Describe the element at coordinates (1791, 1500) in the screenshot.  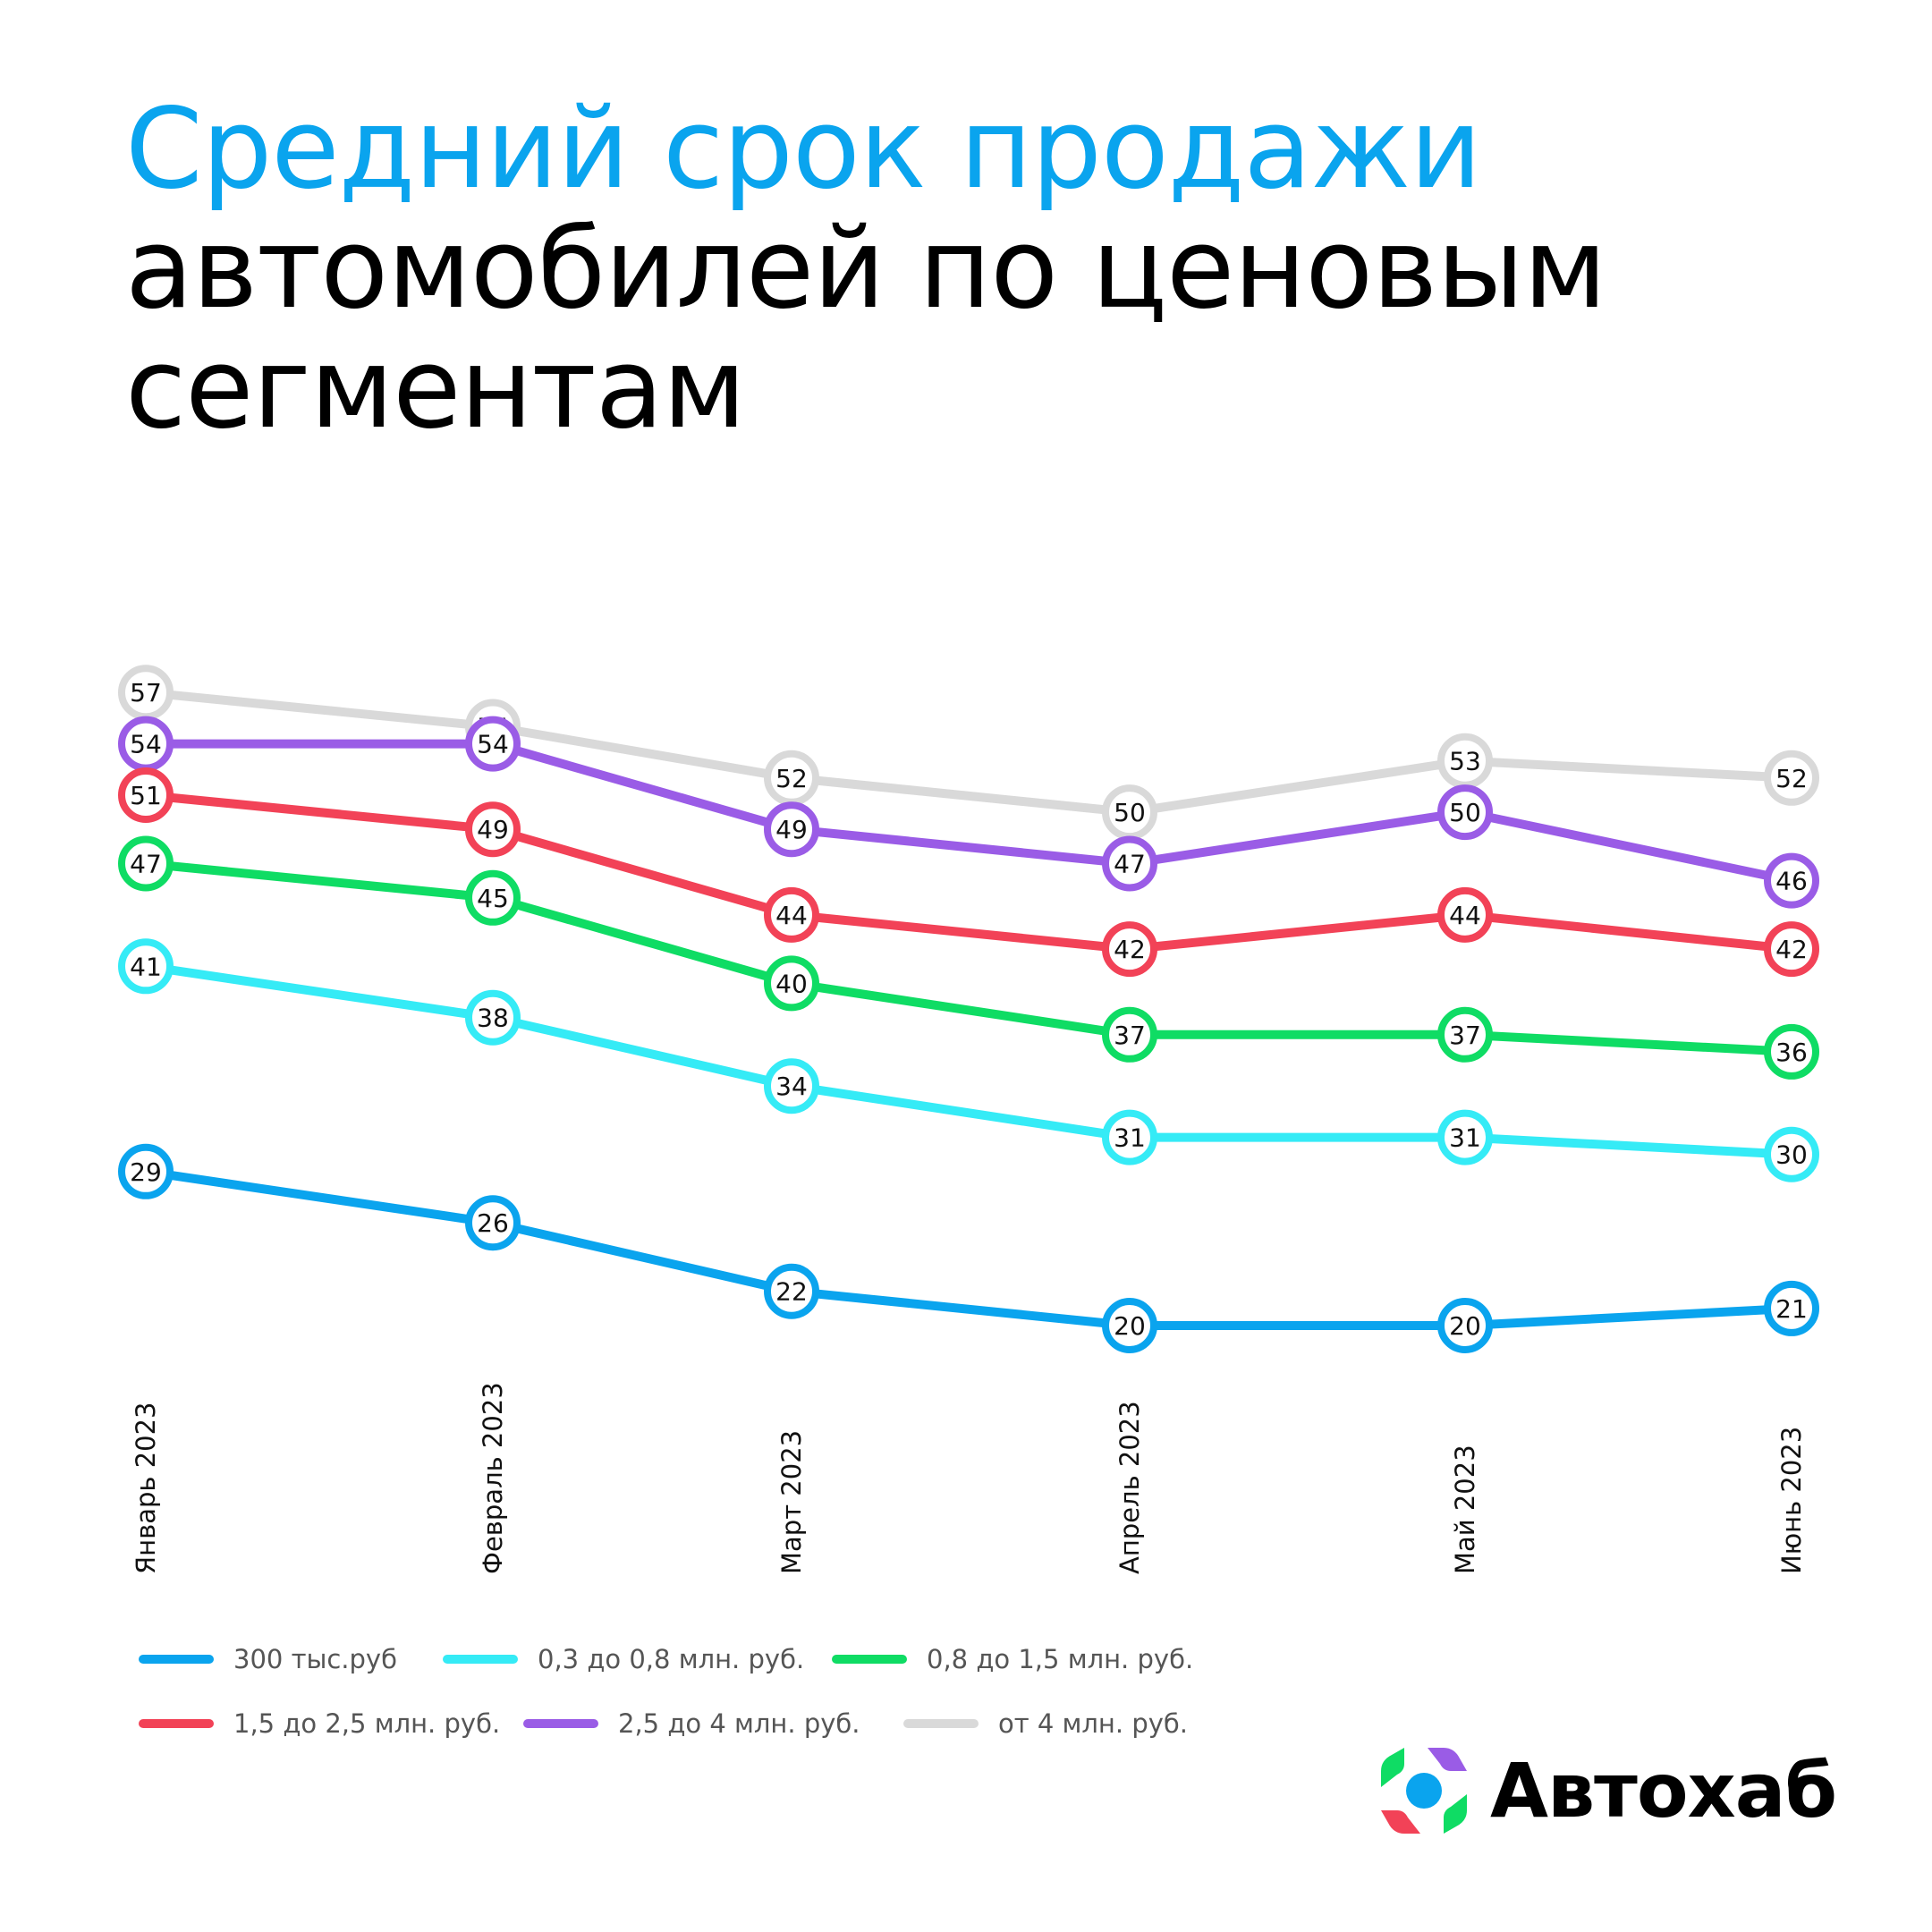
I see `x-tick-label: Июнь 2023` at that location.